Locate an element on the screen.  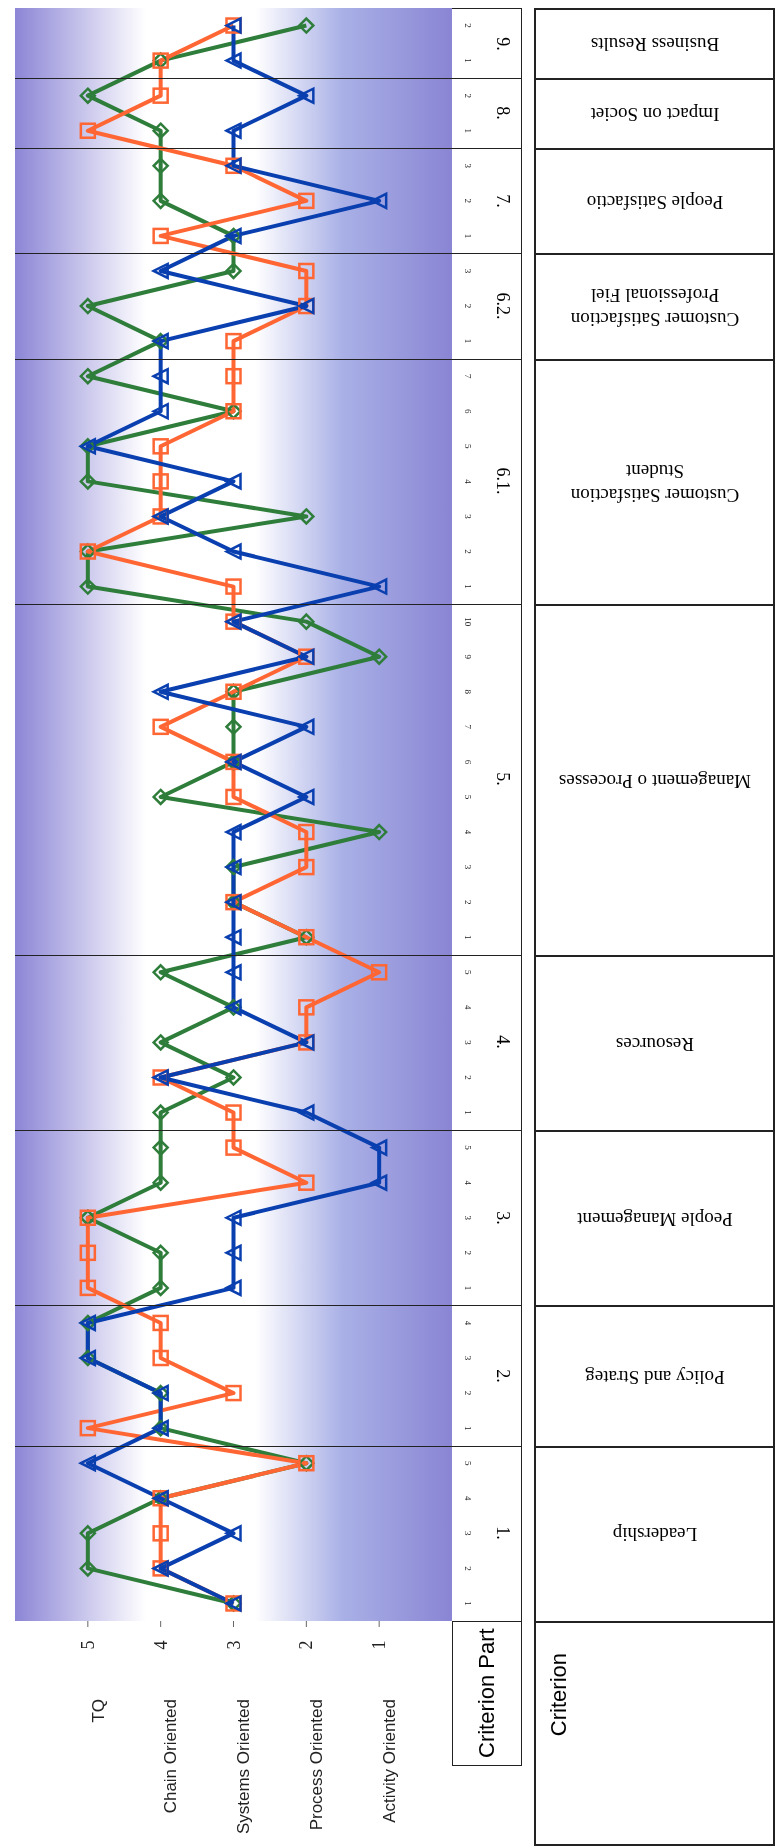
text: 8. is located at coordinates (503, 113).